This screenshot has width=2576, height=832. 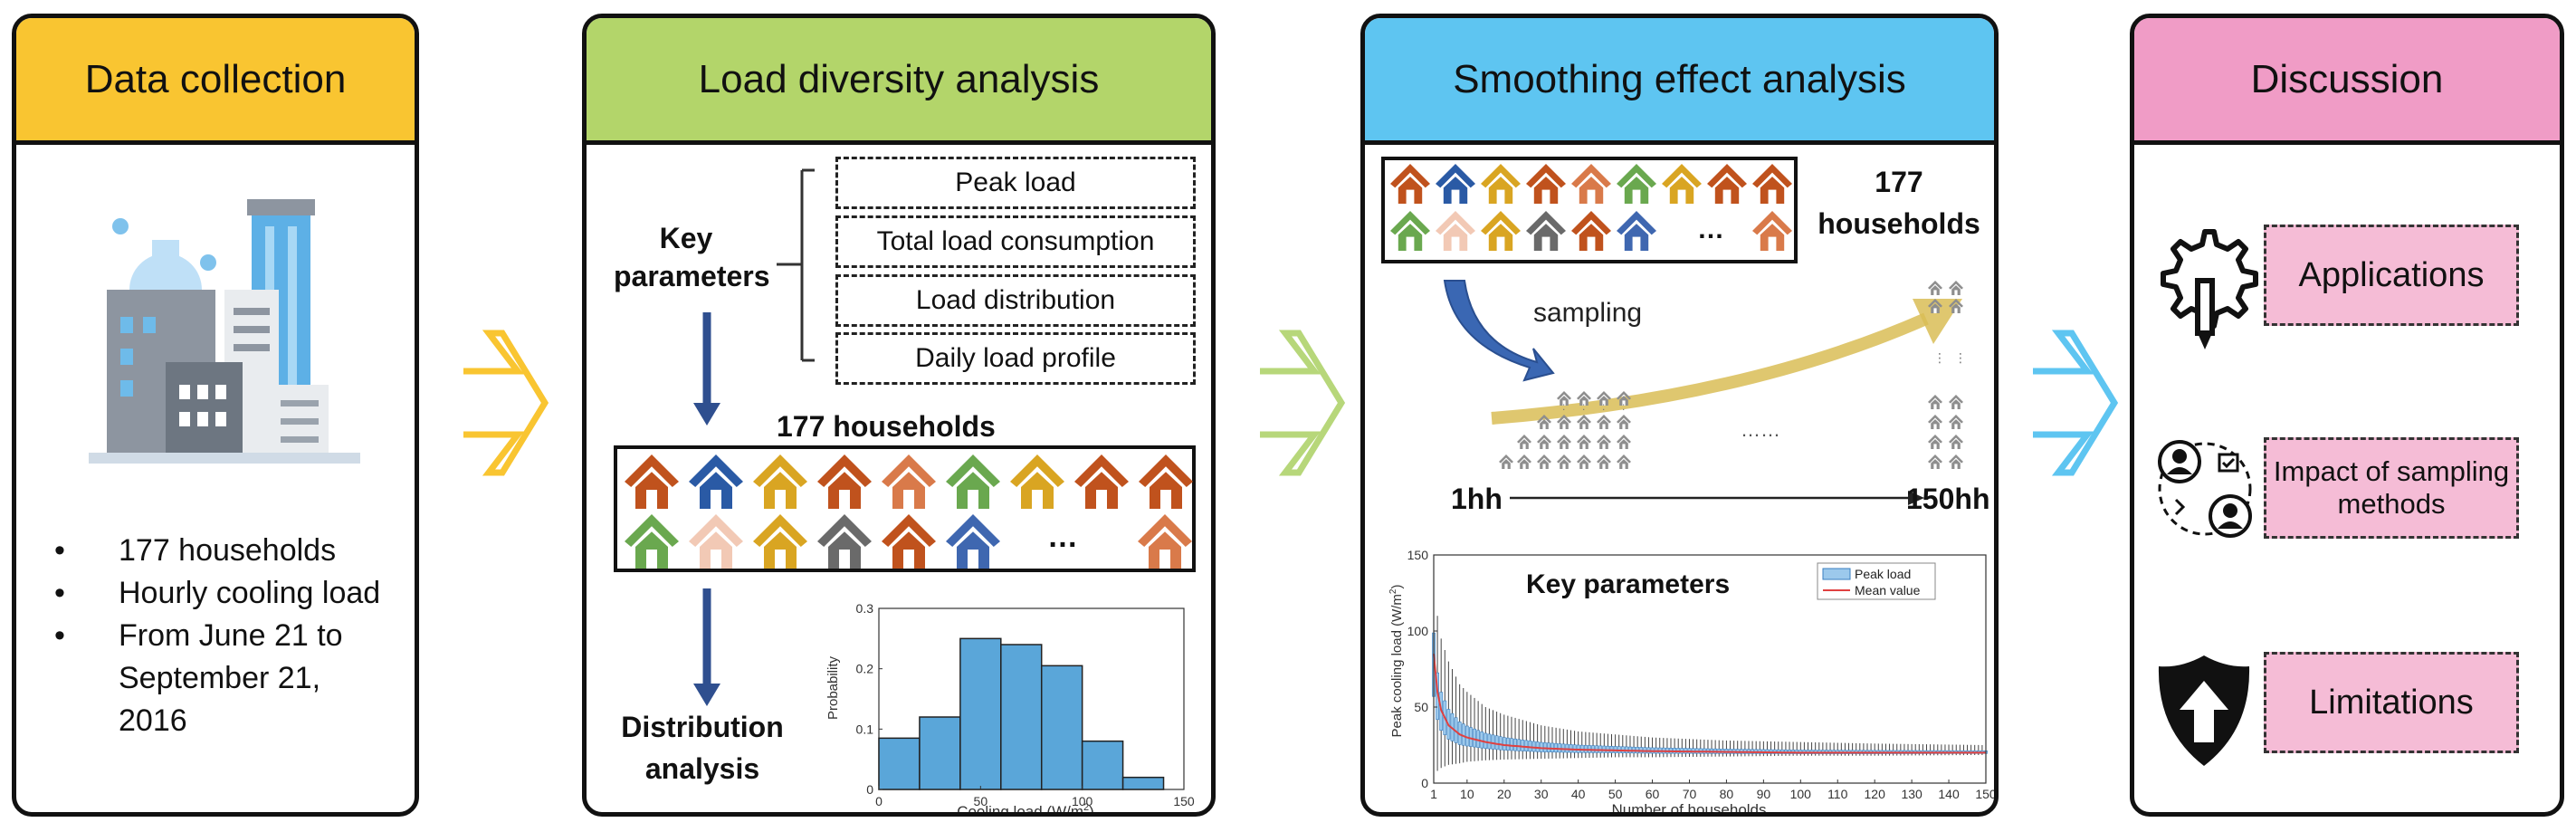 What do you see at coordinates (2391, 702) in the screenshot?
I see `limitations-box: Limitations` at bounding box center [2391, 702].